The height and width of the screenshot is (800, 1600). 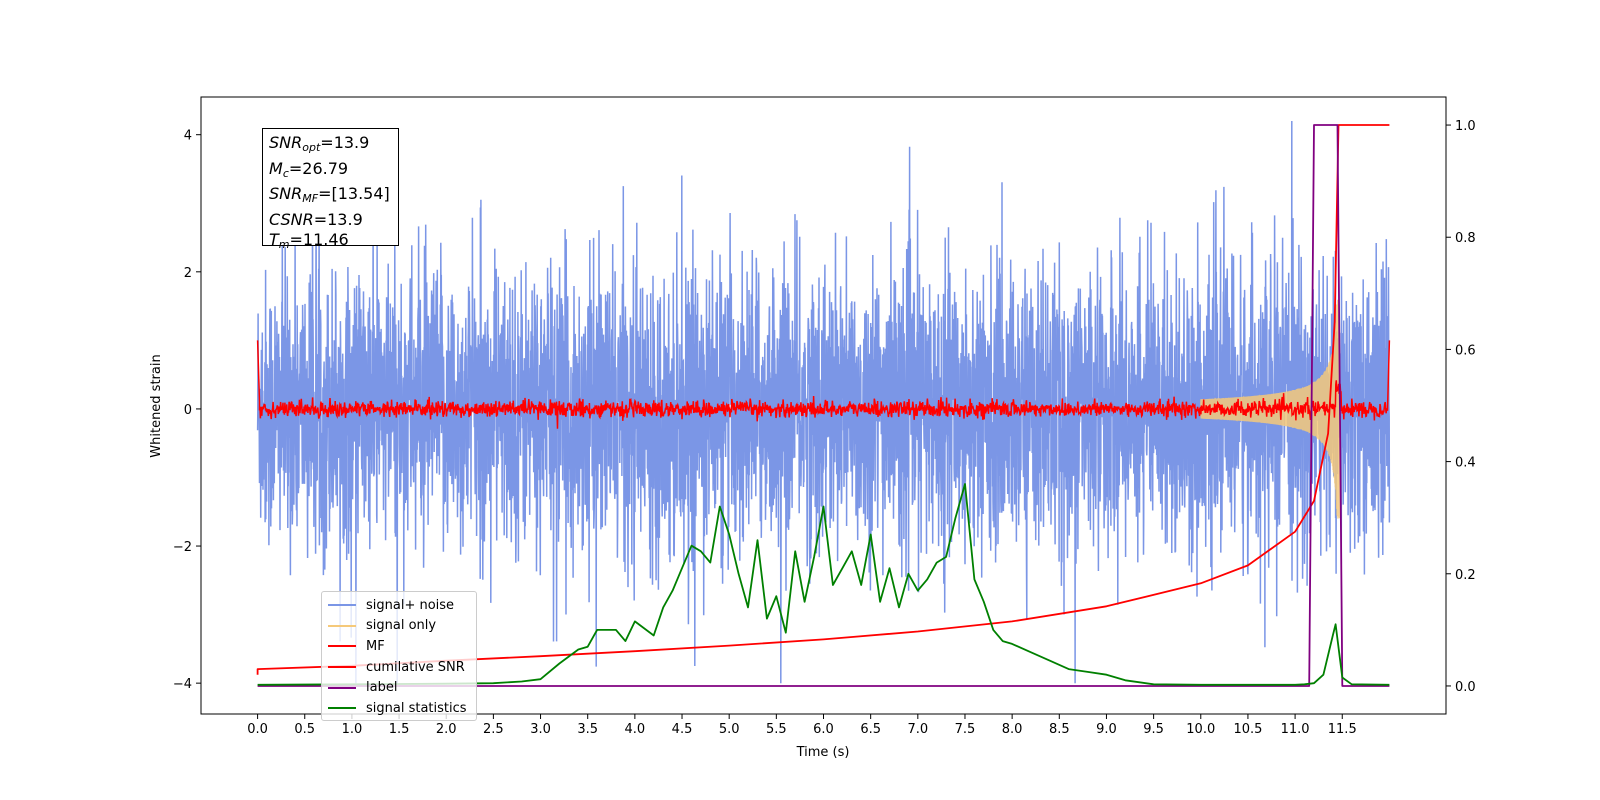 What do you see at coordinates (446, 729) in the screenshot?
I see `x-tick-label: 2.0` at bounding box center [446, 729].